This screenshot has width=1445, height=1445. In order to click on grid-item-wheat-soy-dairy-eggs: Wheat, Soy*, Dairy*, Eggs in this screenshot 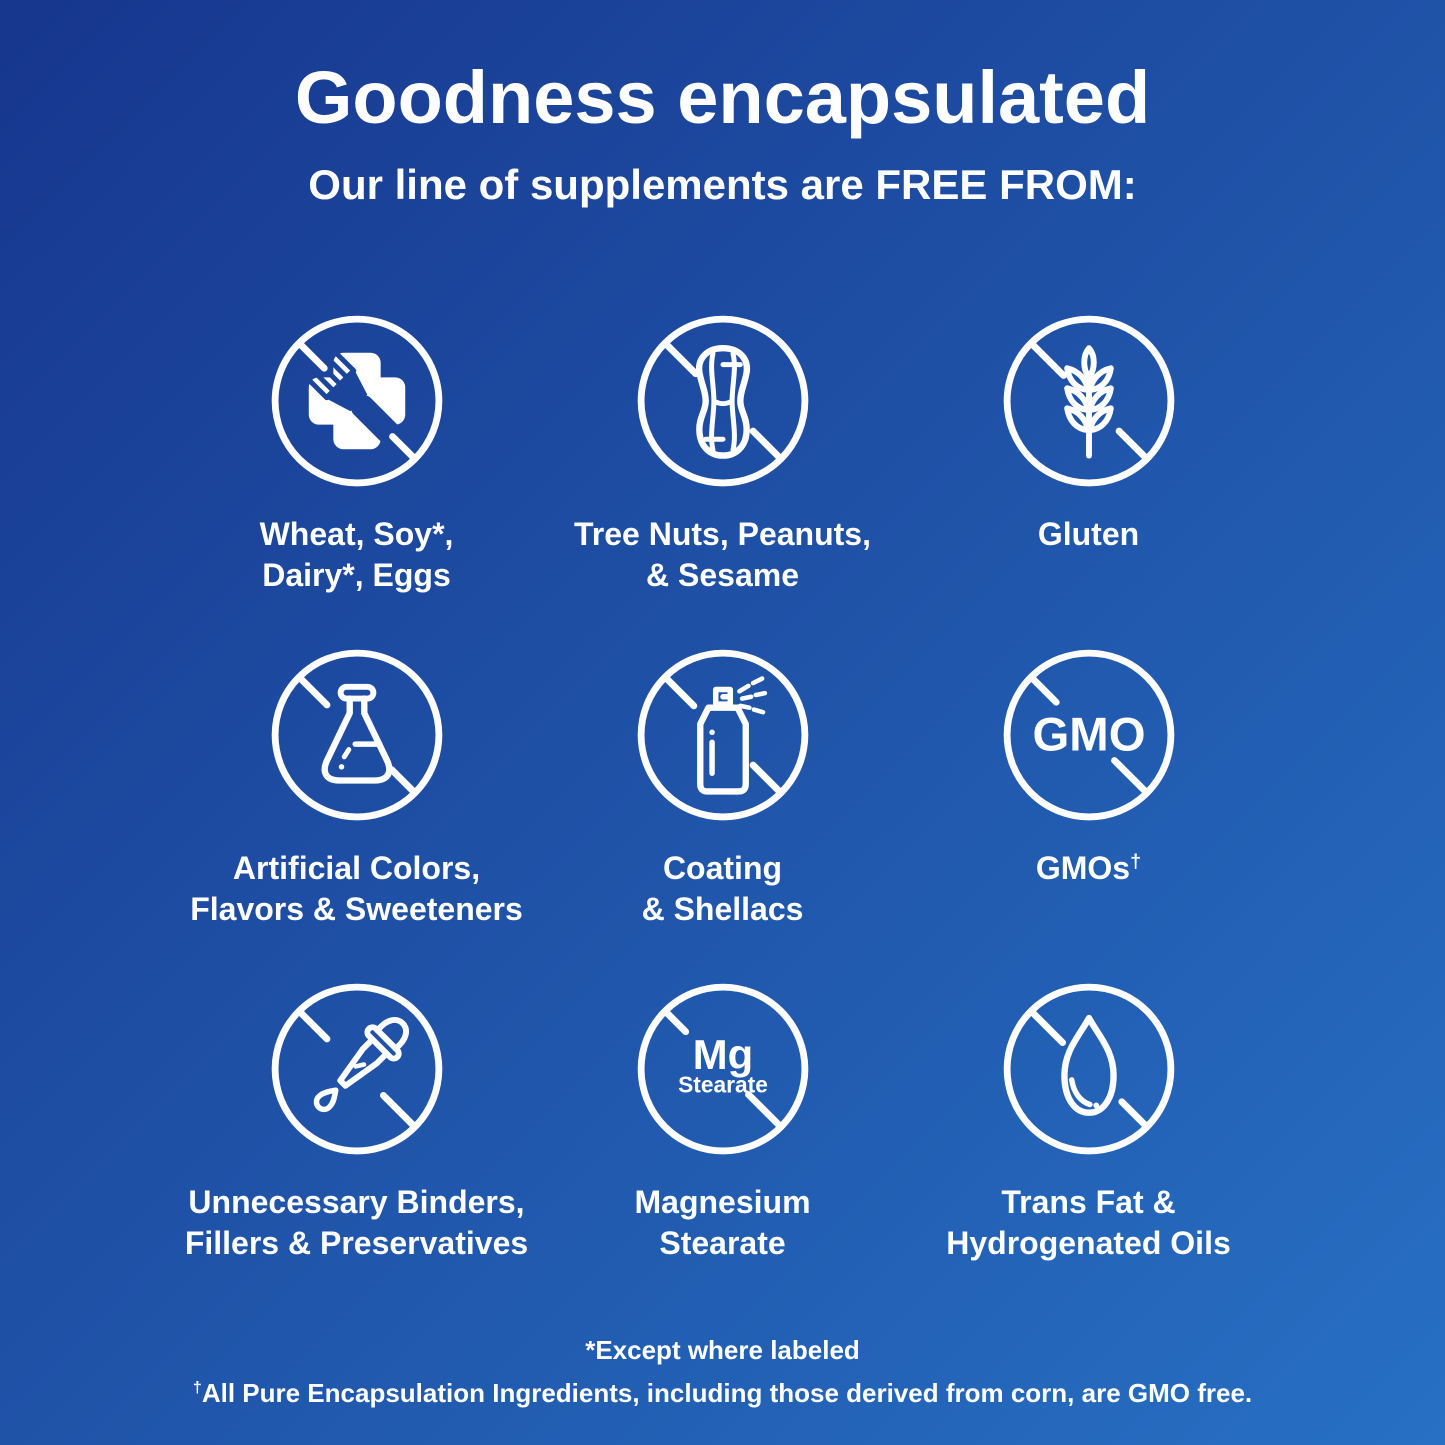, I will do `click(357, 477)`.